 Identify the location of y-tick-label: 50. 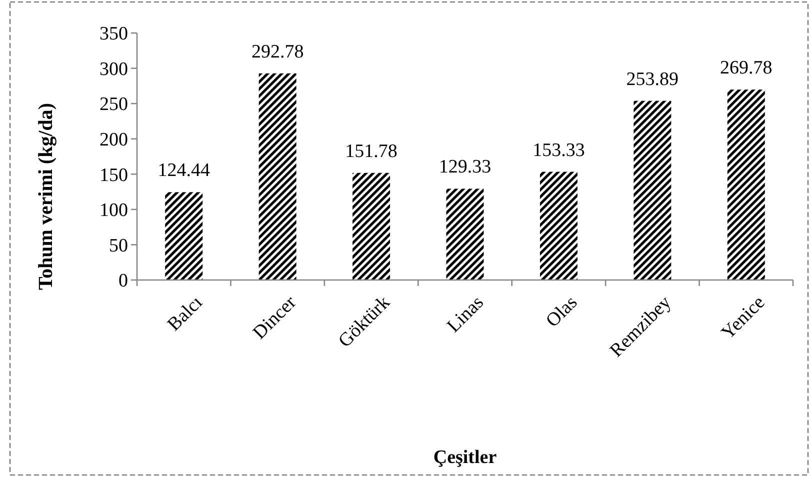
(118, 245).